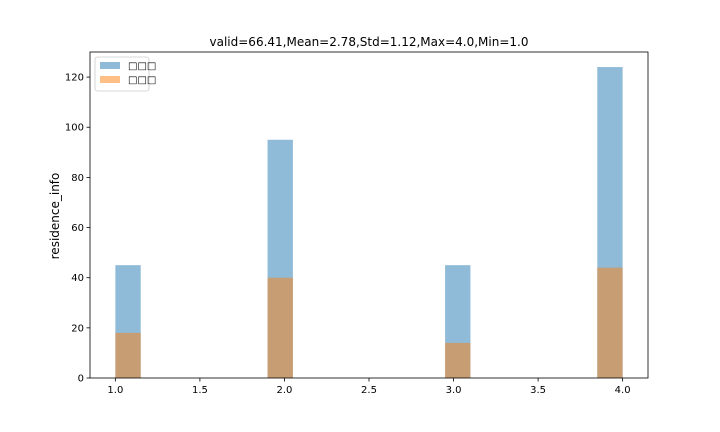 The width and height of the screenshot is (720, 432). Describe the element at coordinates (81, 379) in the screenshot. I see `y-tick-label: 0` at that location.